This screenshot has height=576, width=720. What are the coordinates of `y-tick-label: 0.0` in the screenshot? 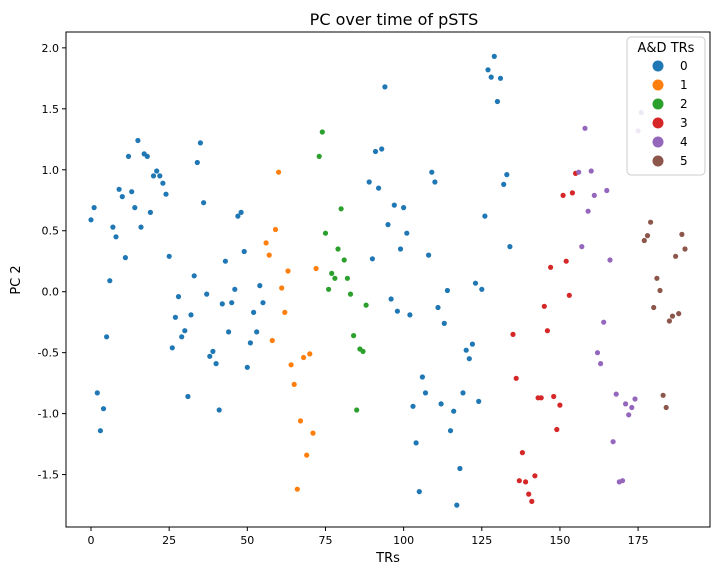 It's located at (51, 292).